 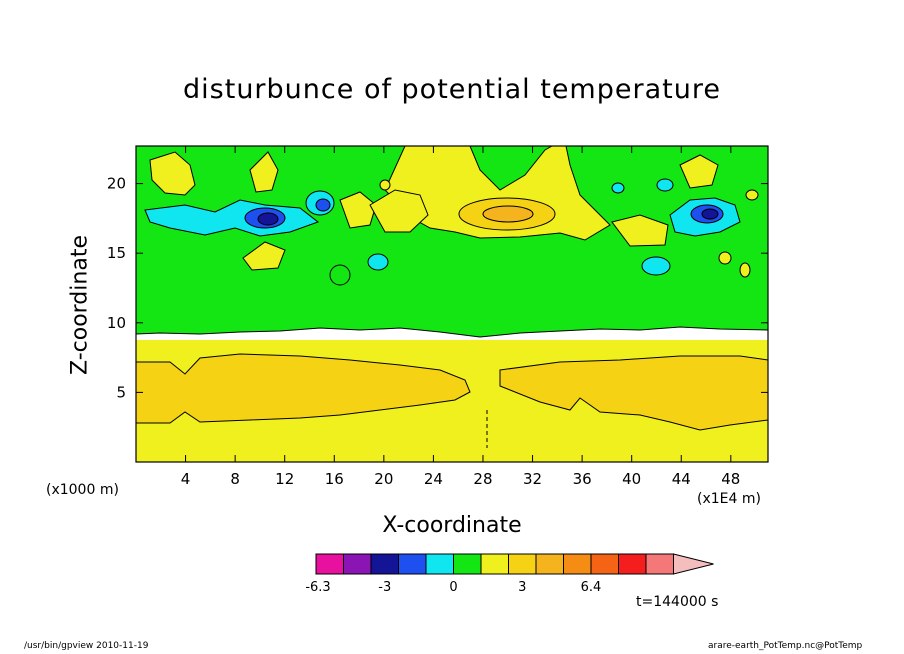 What do you see at coordinates (532, 479) in the screenshot?
I see `x-tick-label: 32` at bounding box center [532, 479].